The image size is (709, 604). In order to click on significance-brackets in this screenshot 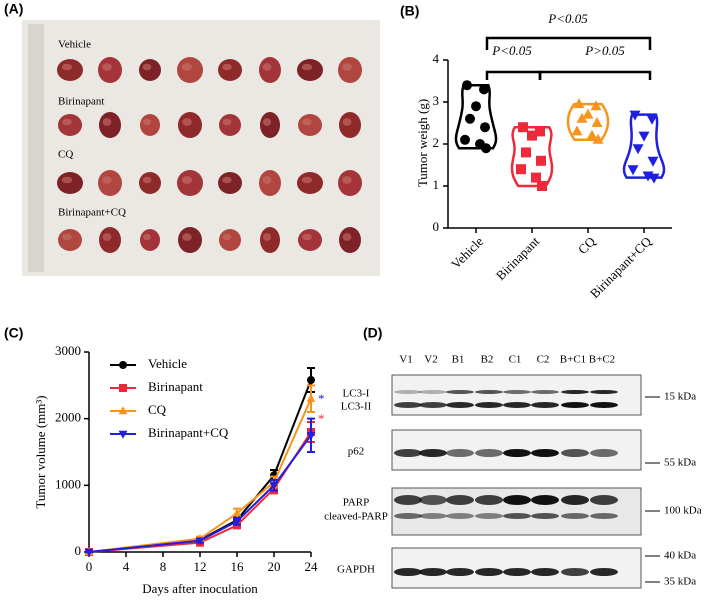, I will do `click(568, 58)`.